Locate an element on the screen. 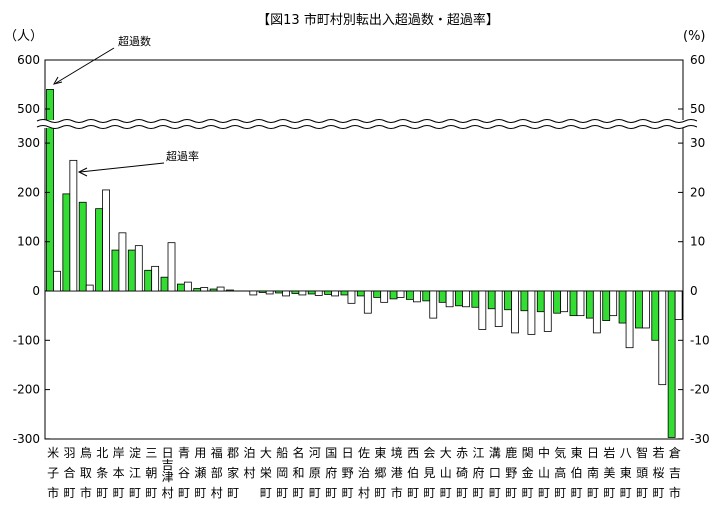 The height and width of the screenshot is (511, 716). category-label: 西伯町 is located at coordinates (413, 473).